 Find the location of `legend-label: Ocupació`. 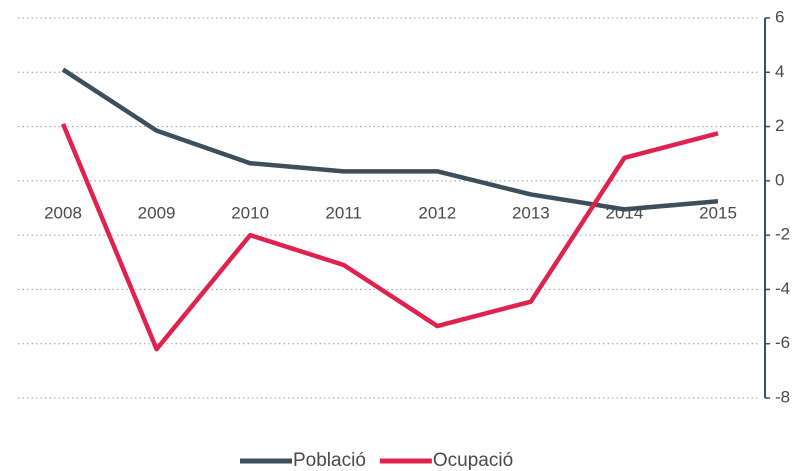

legend-label: Ocupació is located at coordinates (473, 460).